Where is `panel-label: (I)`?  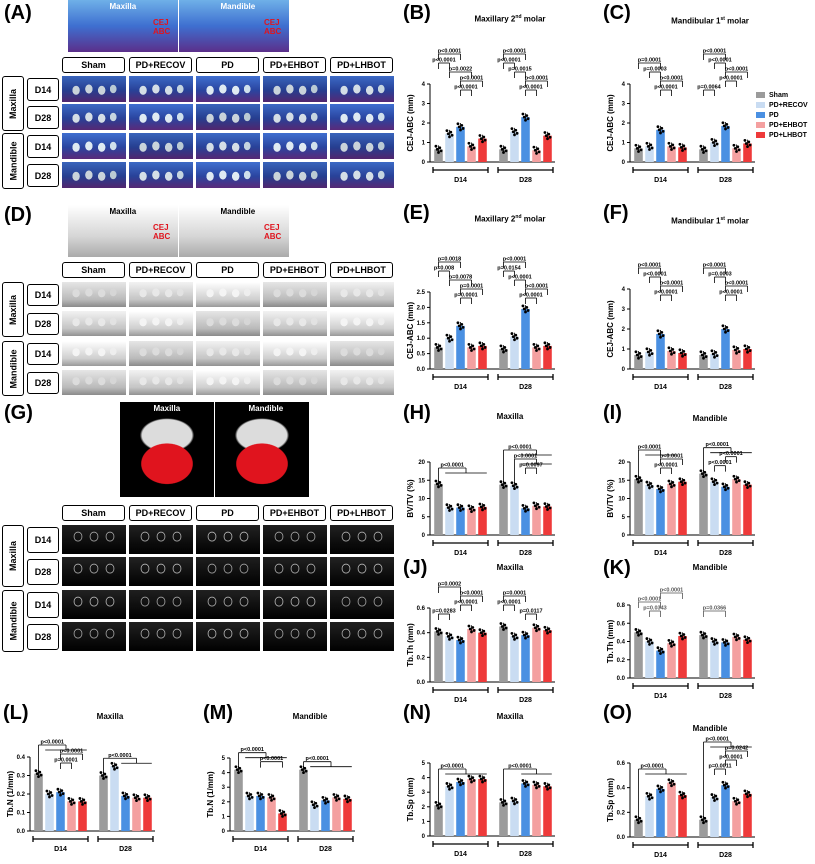
panel-label: (I) is located at coordinates (612, 413).